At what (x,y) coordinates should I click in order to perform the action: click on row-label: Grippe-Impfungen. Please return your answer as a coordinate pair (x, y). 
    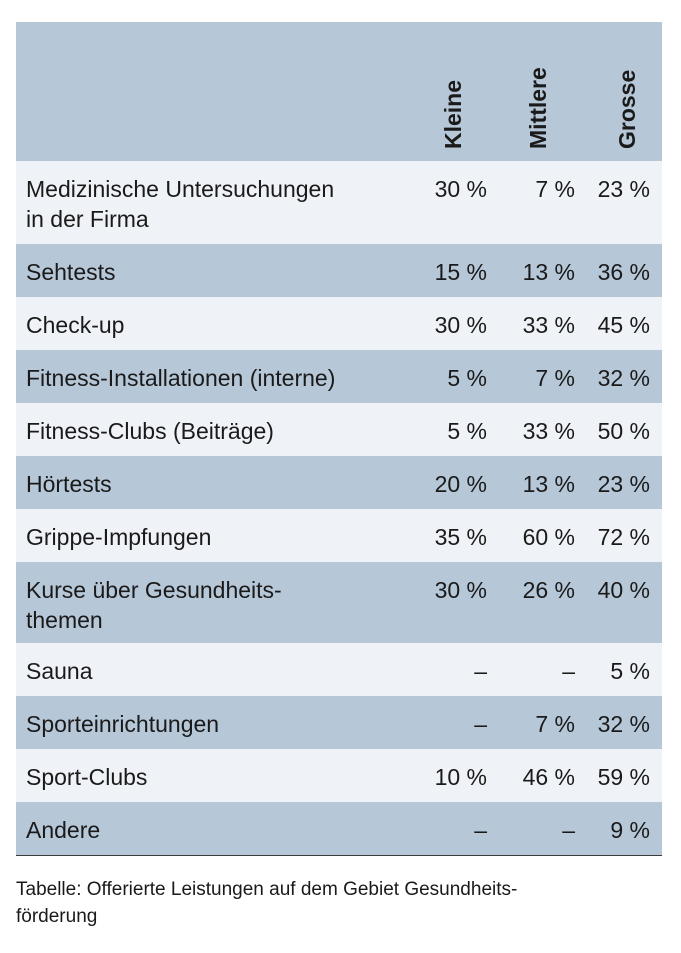
    Looking at the image, I should click on (119, 537).